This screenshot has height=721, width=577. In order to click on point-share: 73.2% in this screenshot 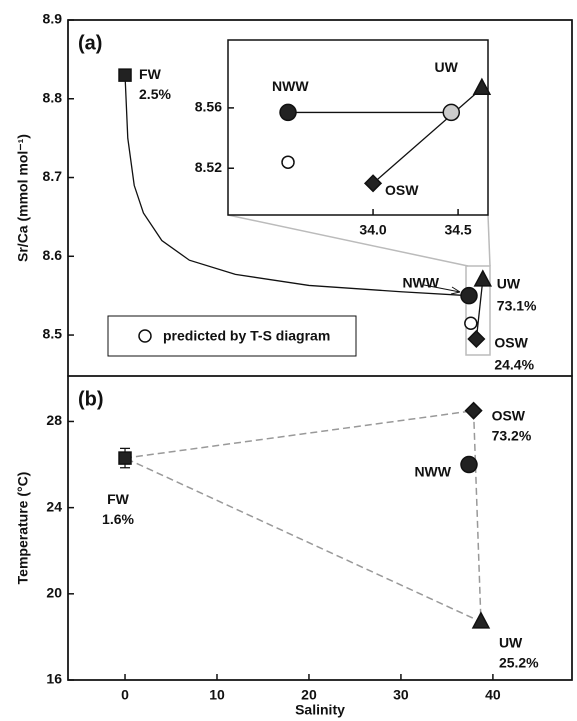, I will do `click(512, 435)`.